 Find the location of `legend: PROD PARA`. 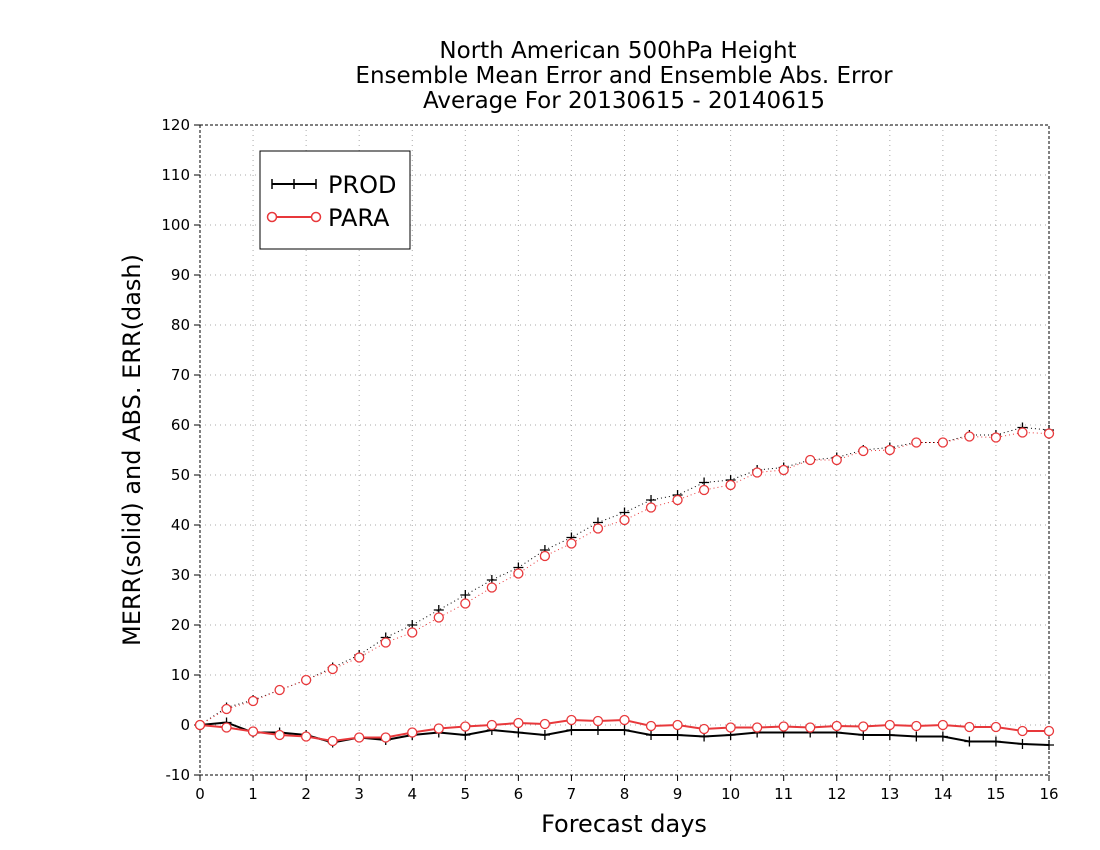

legend: PROD PARA is located at coordinates (335, 200).